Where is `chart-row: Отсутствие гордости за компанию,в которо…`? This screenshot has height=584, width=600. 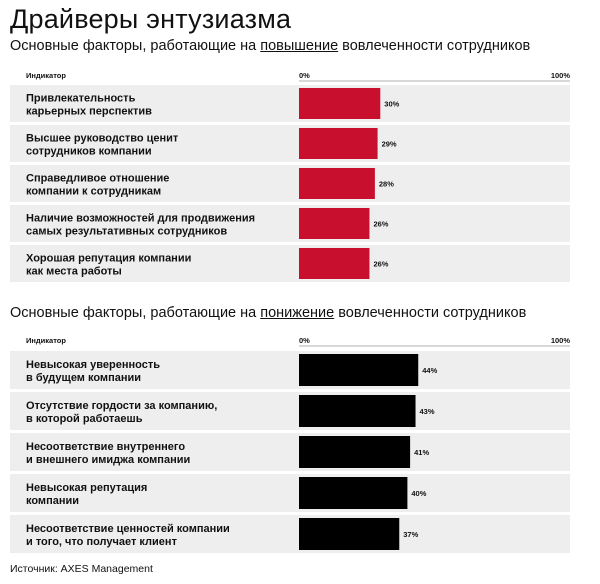 chart-row: Отсутствие гордости за компанию,в которо… is located at coordinates (290, 411).